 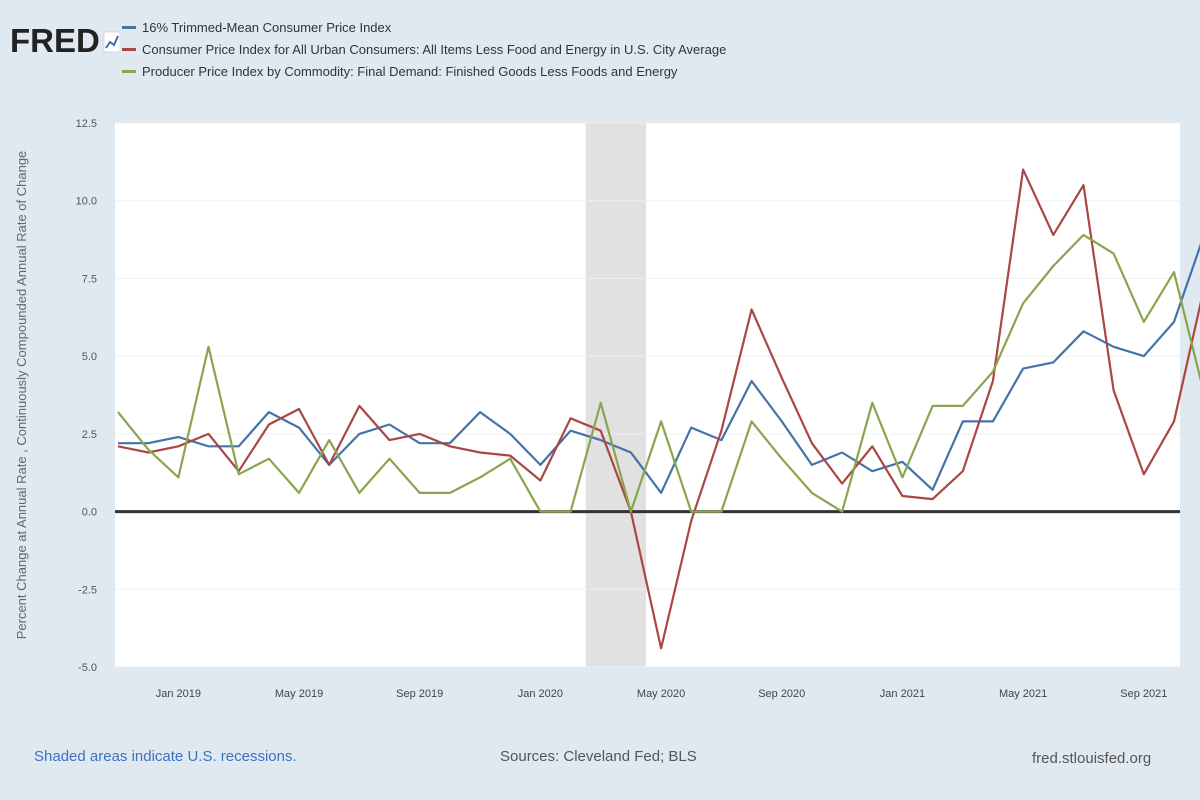 What do you see at coordinates (1023, 694) in the screenshot?
I see `x-tick-label: May 2021` at bounding box center [1023, 694].